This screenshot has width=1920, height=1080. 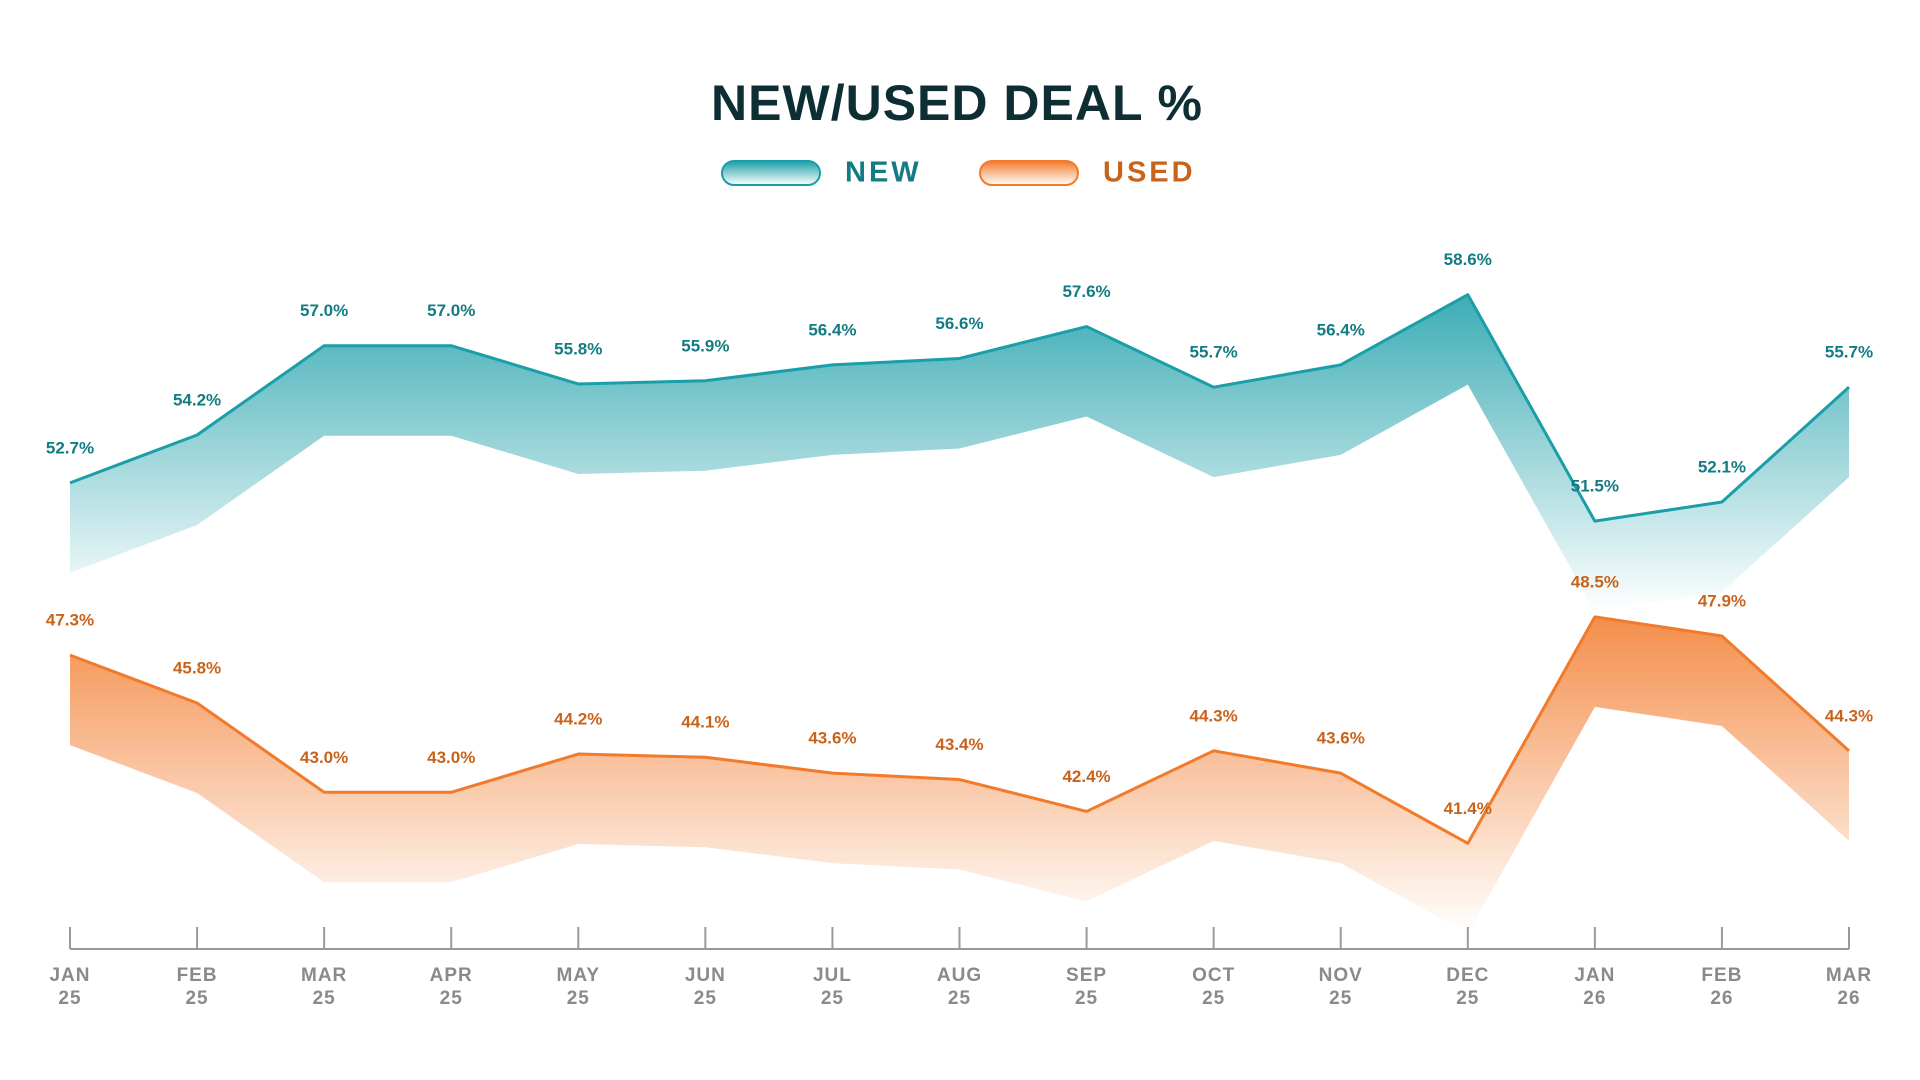 What do you see at coordinates (70, 447) in the screenshot?
I see `value-label: 52.7%` at bounding box center [70, 447].